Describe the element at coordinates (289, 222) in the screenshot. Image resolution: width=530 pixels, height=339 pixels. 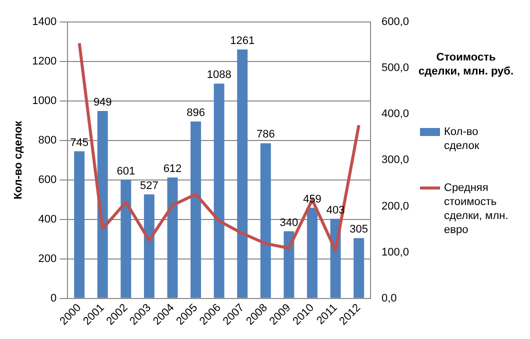
I see `data-label: 340` at that location.